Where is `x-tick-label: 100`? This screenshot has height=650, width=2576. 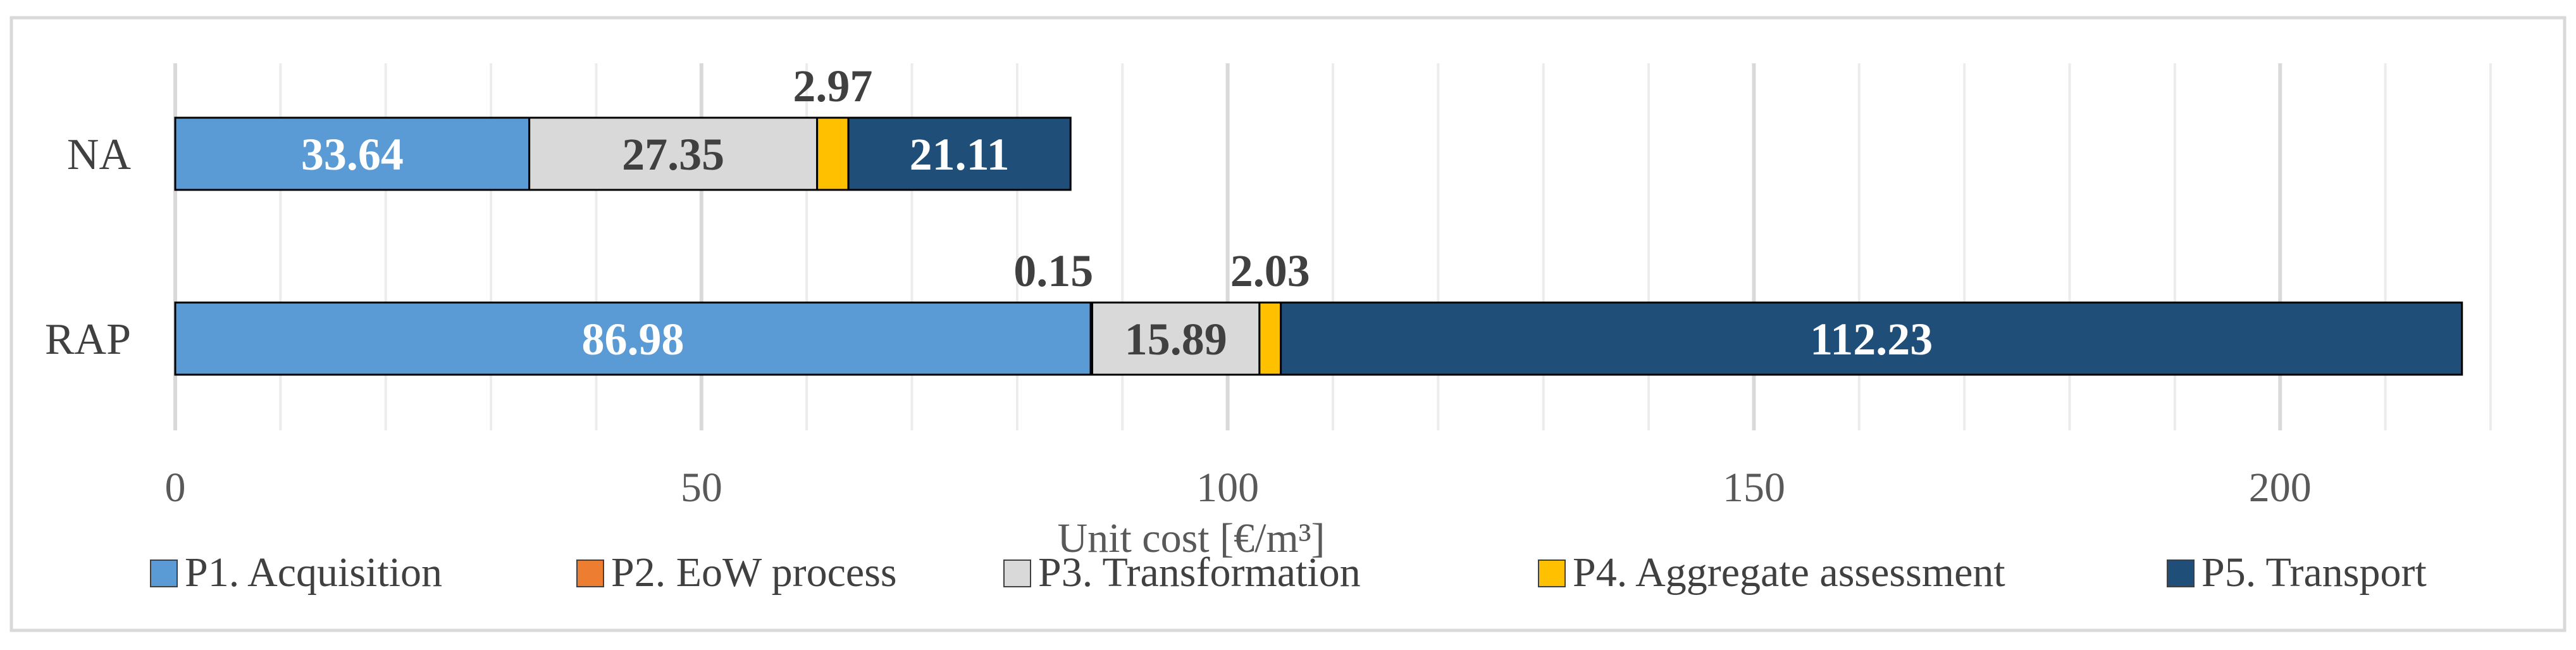
x-tick-label: 100 is located at coordinates (1227, 488).